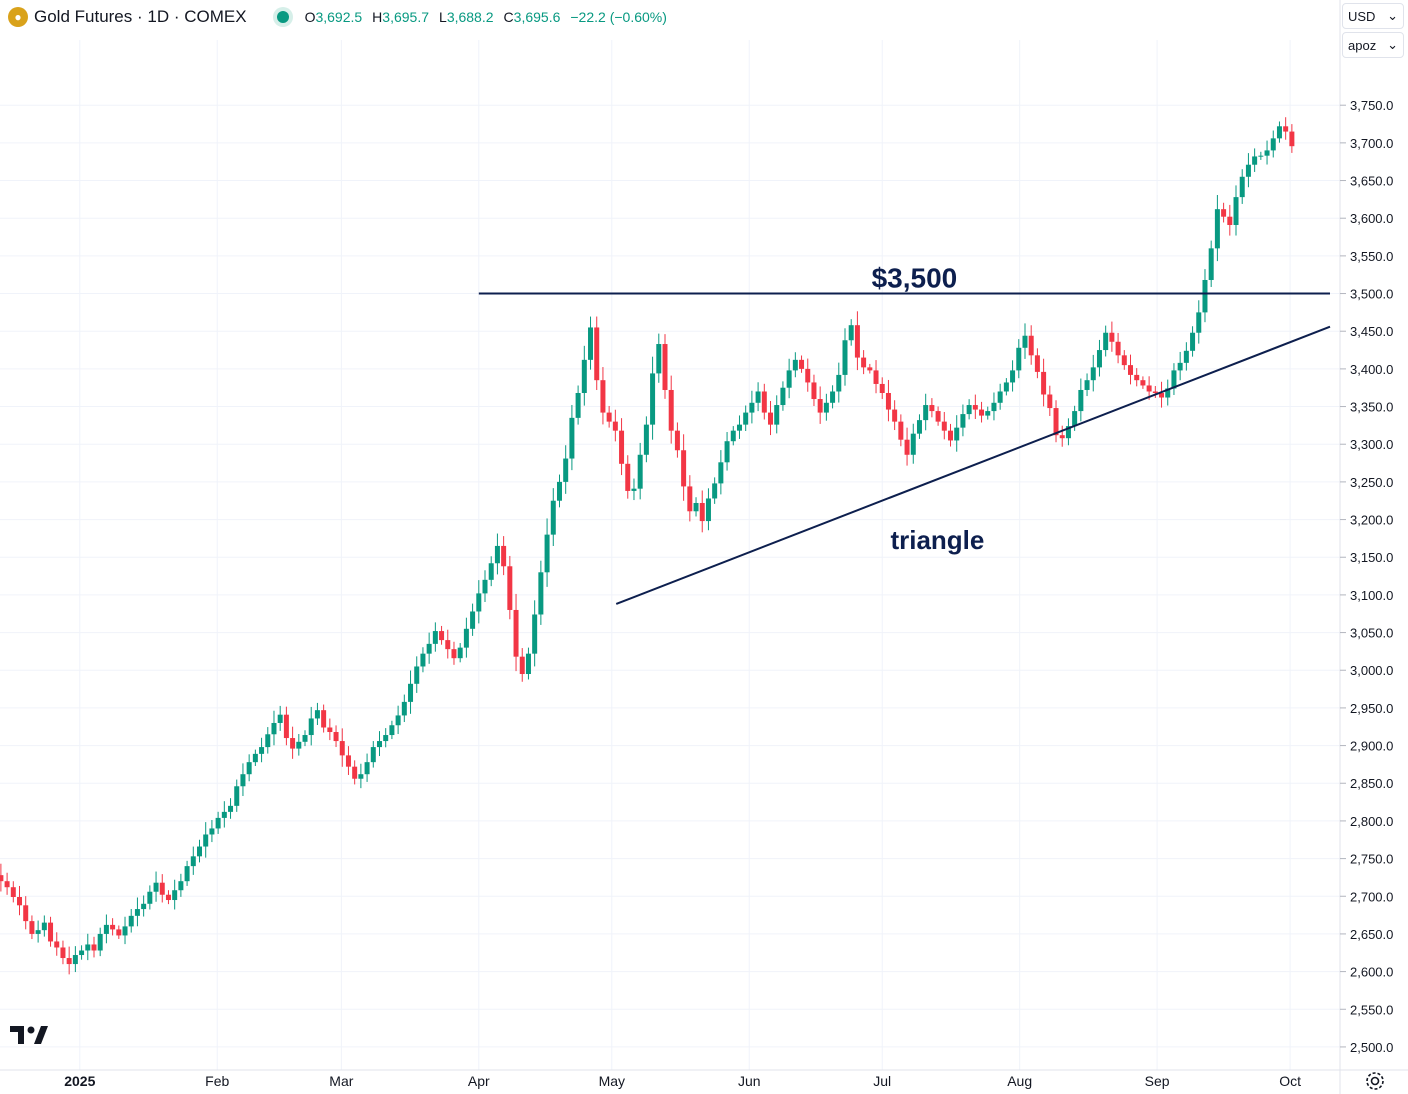 The image size is (1408, 1094). What do you see at coordinates (29, 1037) in the screenshot?
I see `tradingview-logo-icon` at bounding box center [29, 1037].